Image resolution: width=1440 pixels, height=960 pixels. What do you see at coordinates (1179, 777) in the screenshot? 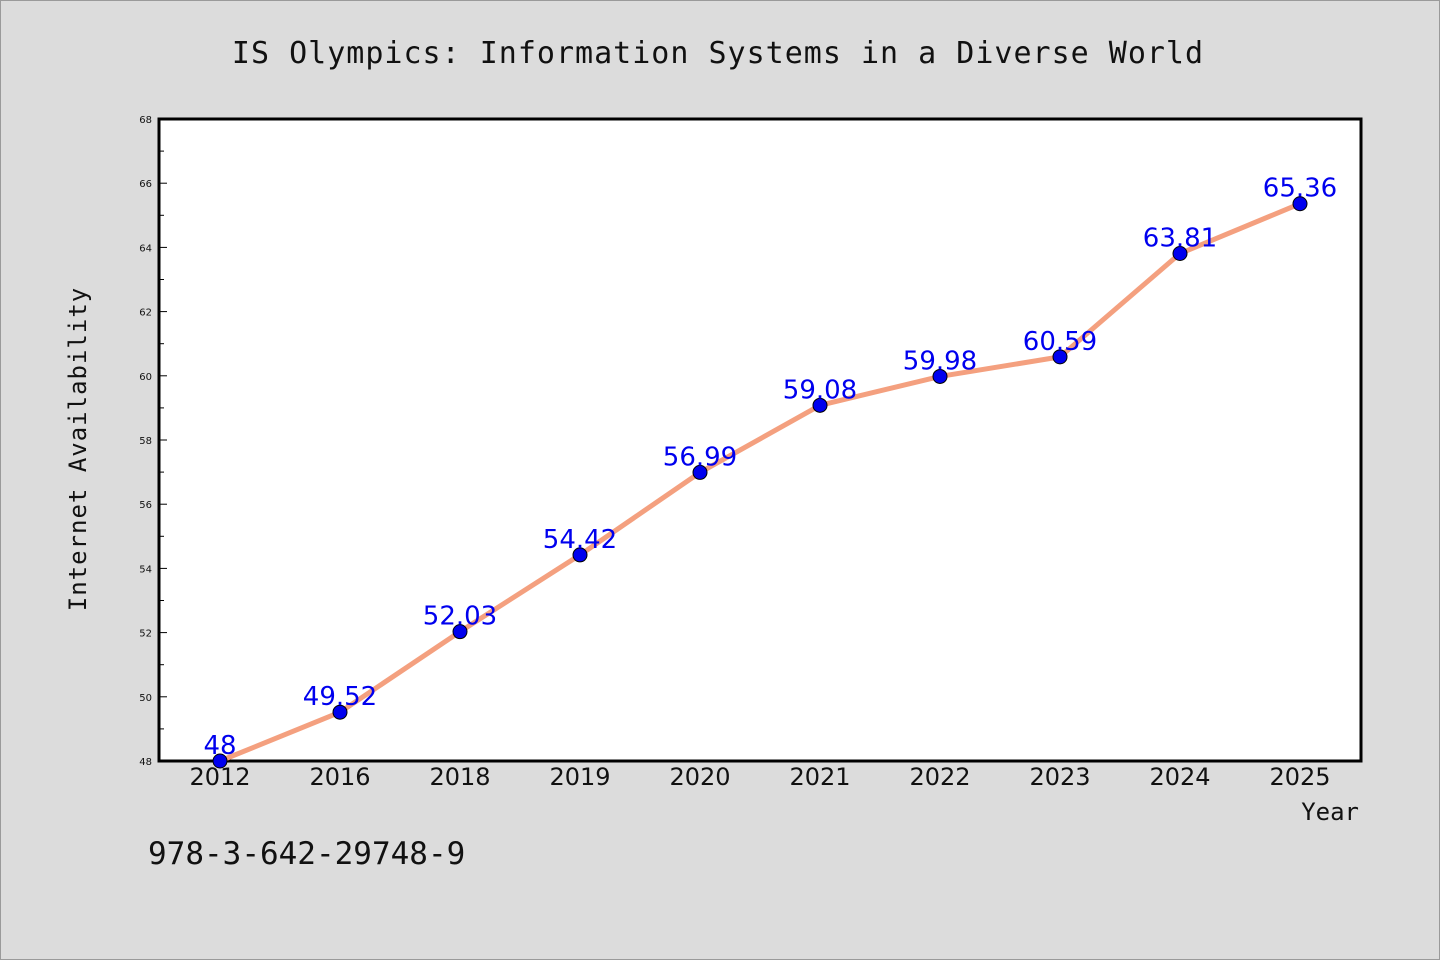
I see `x-tick-label: 2024` at bounding box center [1179, 777].